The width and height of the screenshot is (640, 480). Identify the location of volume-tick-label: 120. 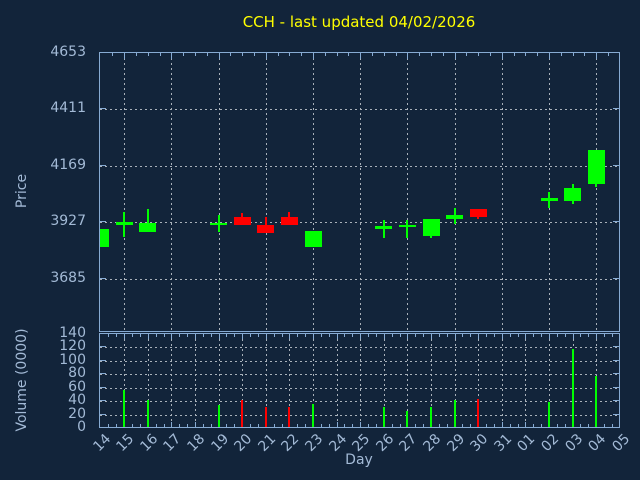
(72, 346).